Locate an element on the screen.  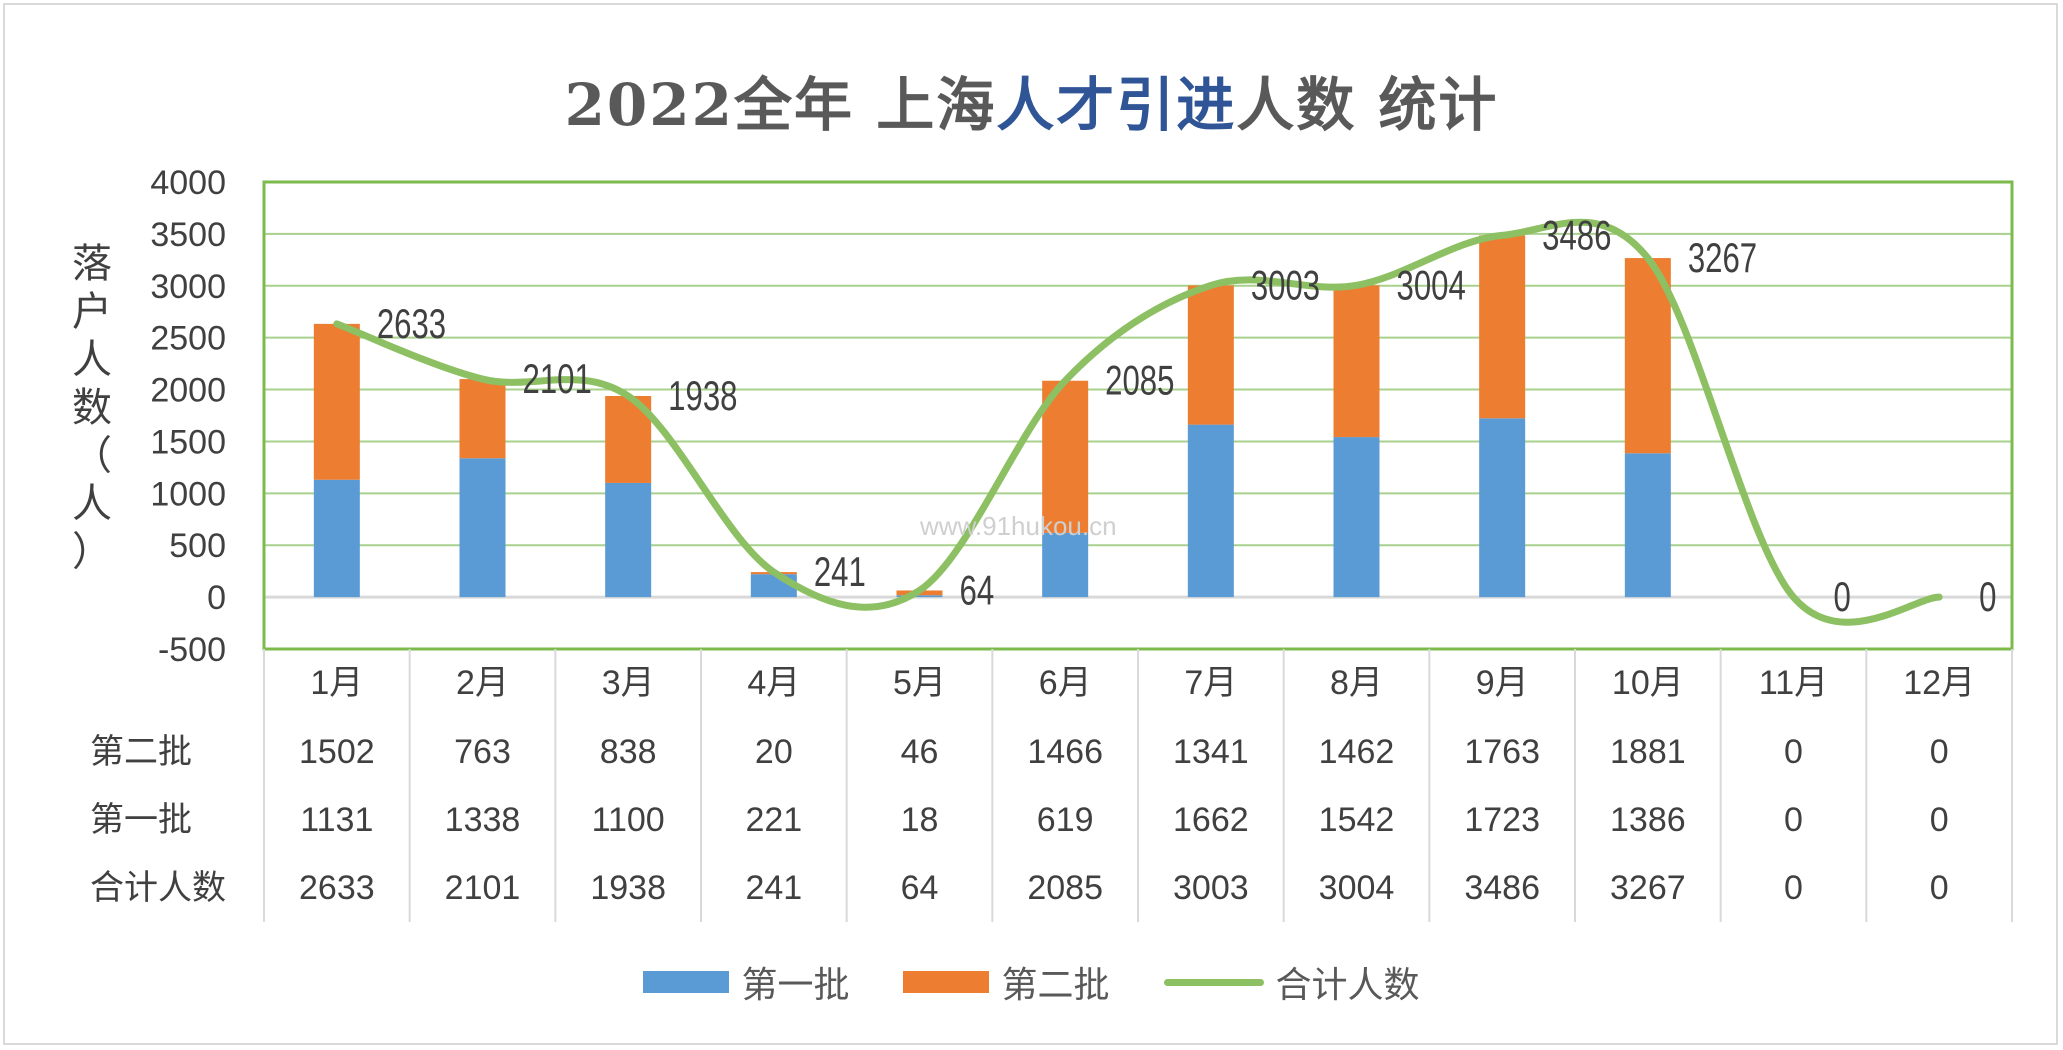
y-tick-label: 3500 is located at coordinates (188, 235).